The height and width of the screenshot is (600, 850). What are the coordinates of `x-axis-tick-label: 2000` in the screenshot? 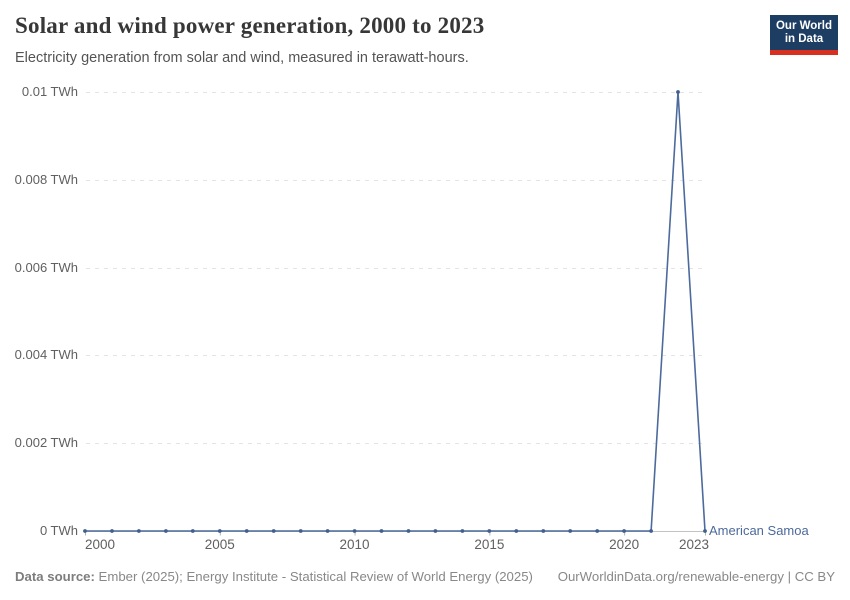 It's located at (100, 544).